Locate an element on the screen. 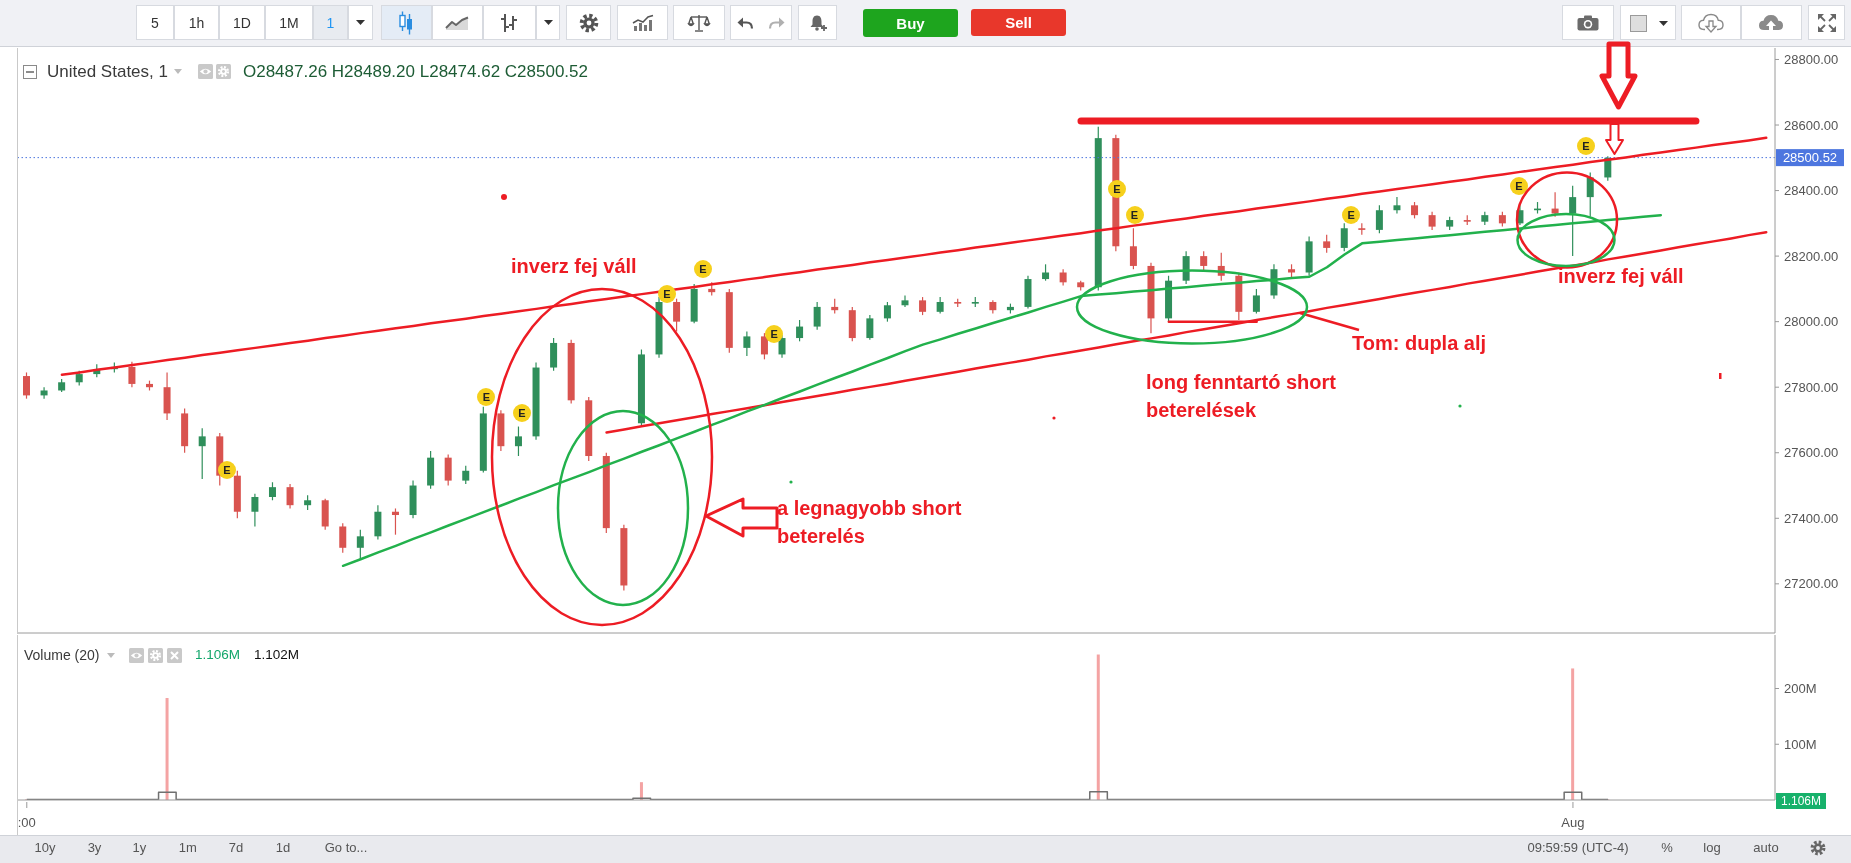 This screenshot has width=1851, height=863. y-tick-label: 28400.00 is located at coordinates (1811, 191).